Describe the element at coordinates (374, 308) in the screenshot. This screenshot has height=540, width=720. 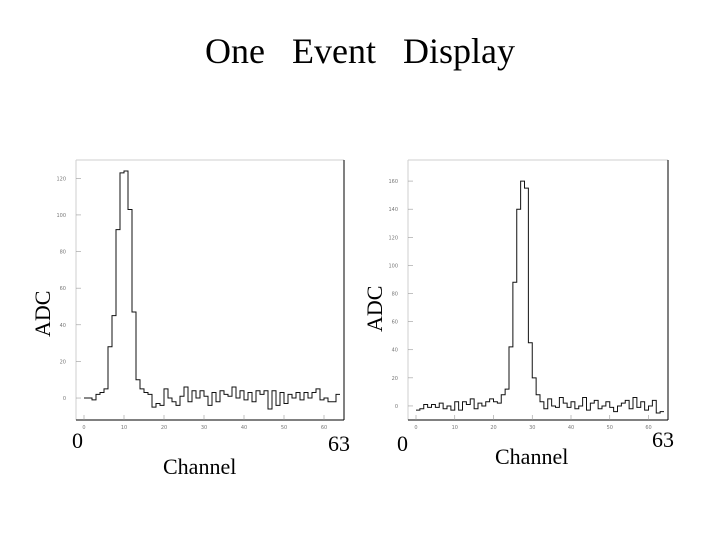
I see `right-y-axis-label: ADC` at that location.